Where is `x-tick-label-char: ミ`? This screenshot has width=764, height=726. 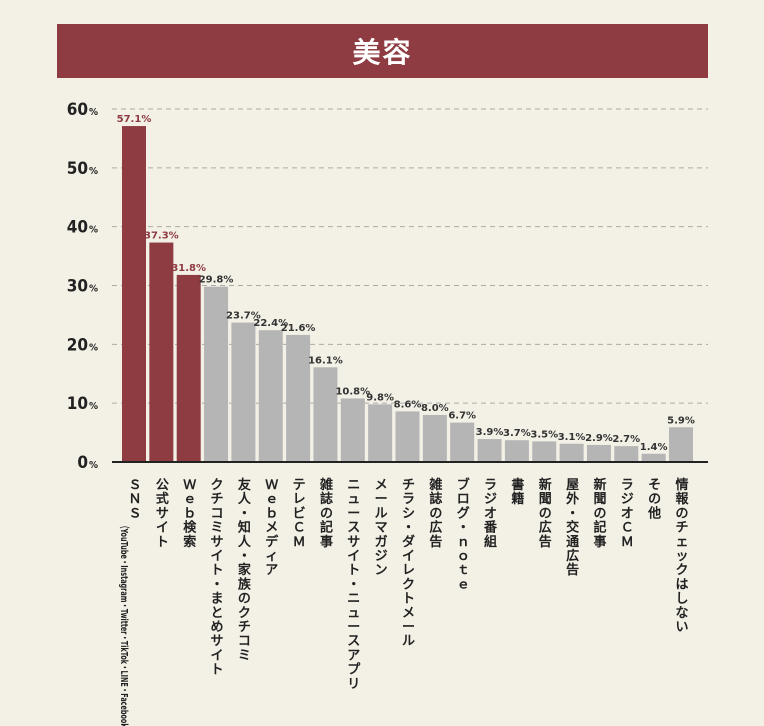 x-tick-label-char: ミ is located at coordinates (244, 655).